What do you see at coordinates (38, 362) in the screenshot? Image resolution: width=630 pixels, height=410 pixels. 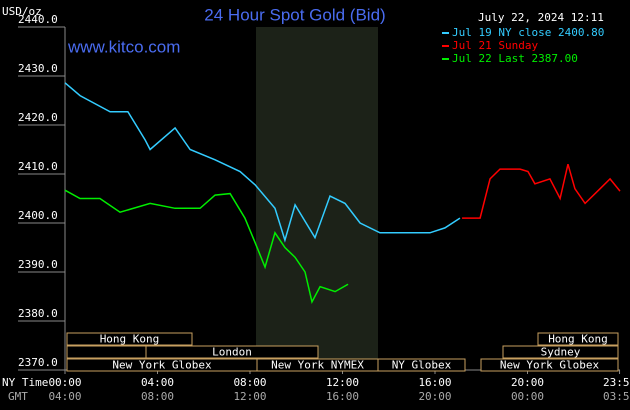 I see `y-tick-label: 2370.0` at bounding box center [38, 362].